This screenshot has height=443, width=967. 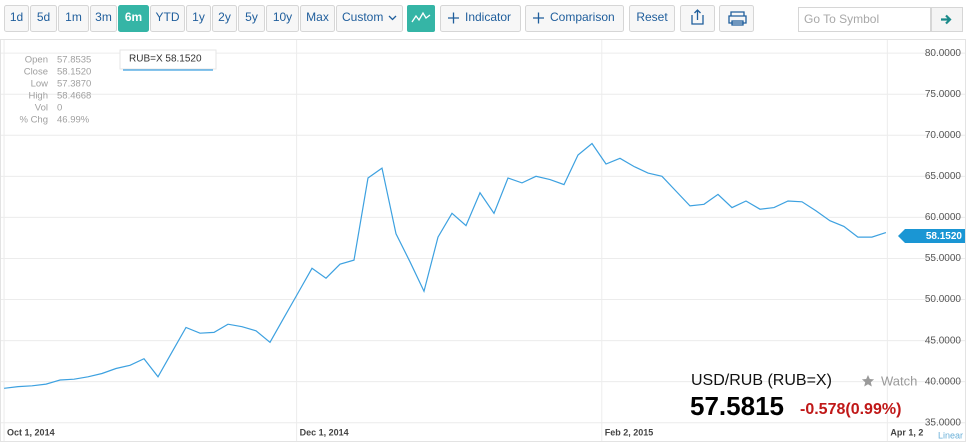 I want to click on last-price-badge: 58.1520, so click(x=931, y=236).